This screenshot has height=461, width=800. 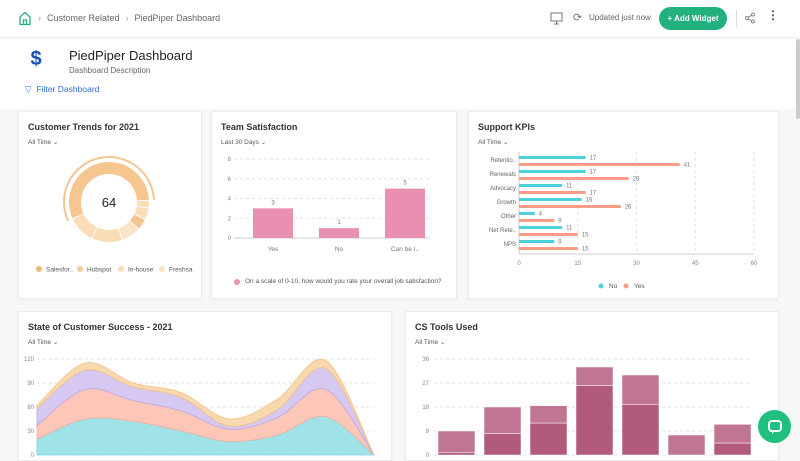 I want to click on chat-button, so click(x=774, y=426).